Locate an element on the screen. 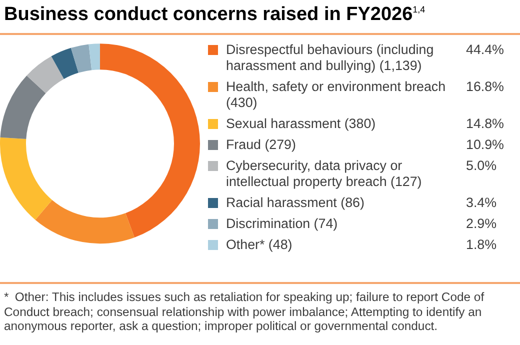  legend-label: Health, safety or environment breach (430) is located at coordinates (336, 95).